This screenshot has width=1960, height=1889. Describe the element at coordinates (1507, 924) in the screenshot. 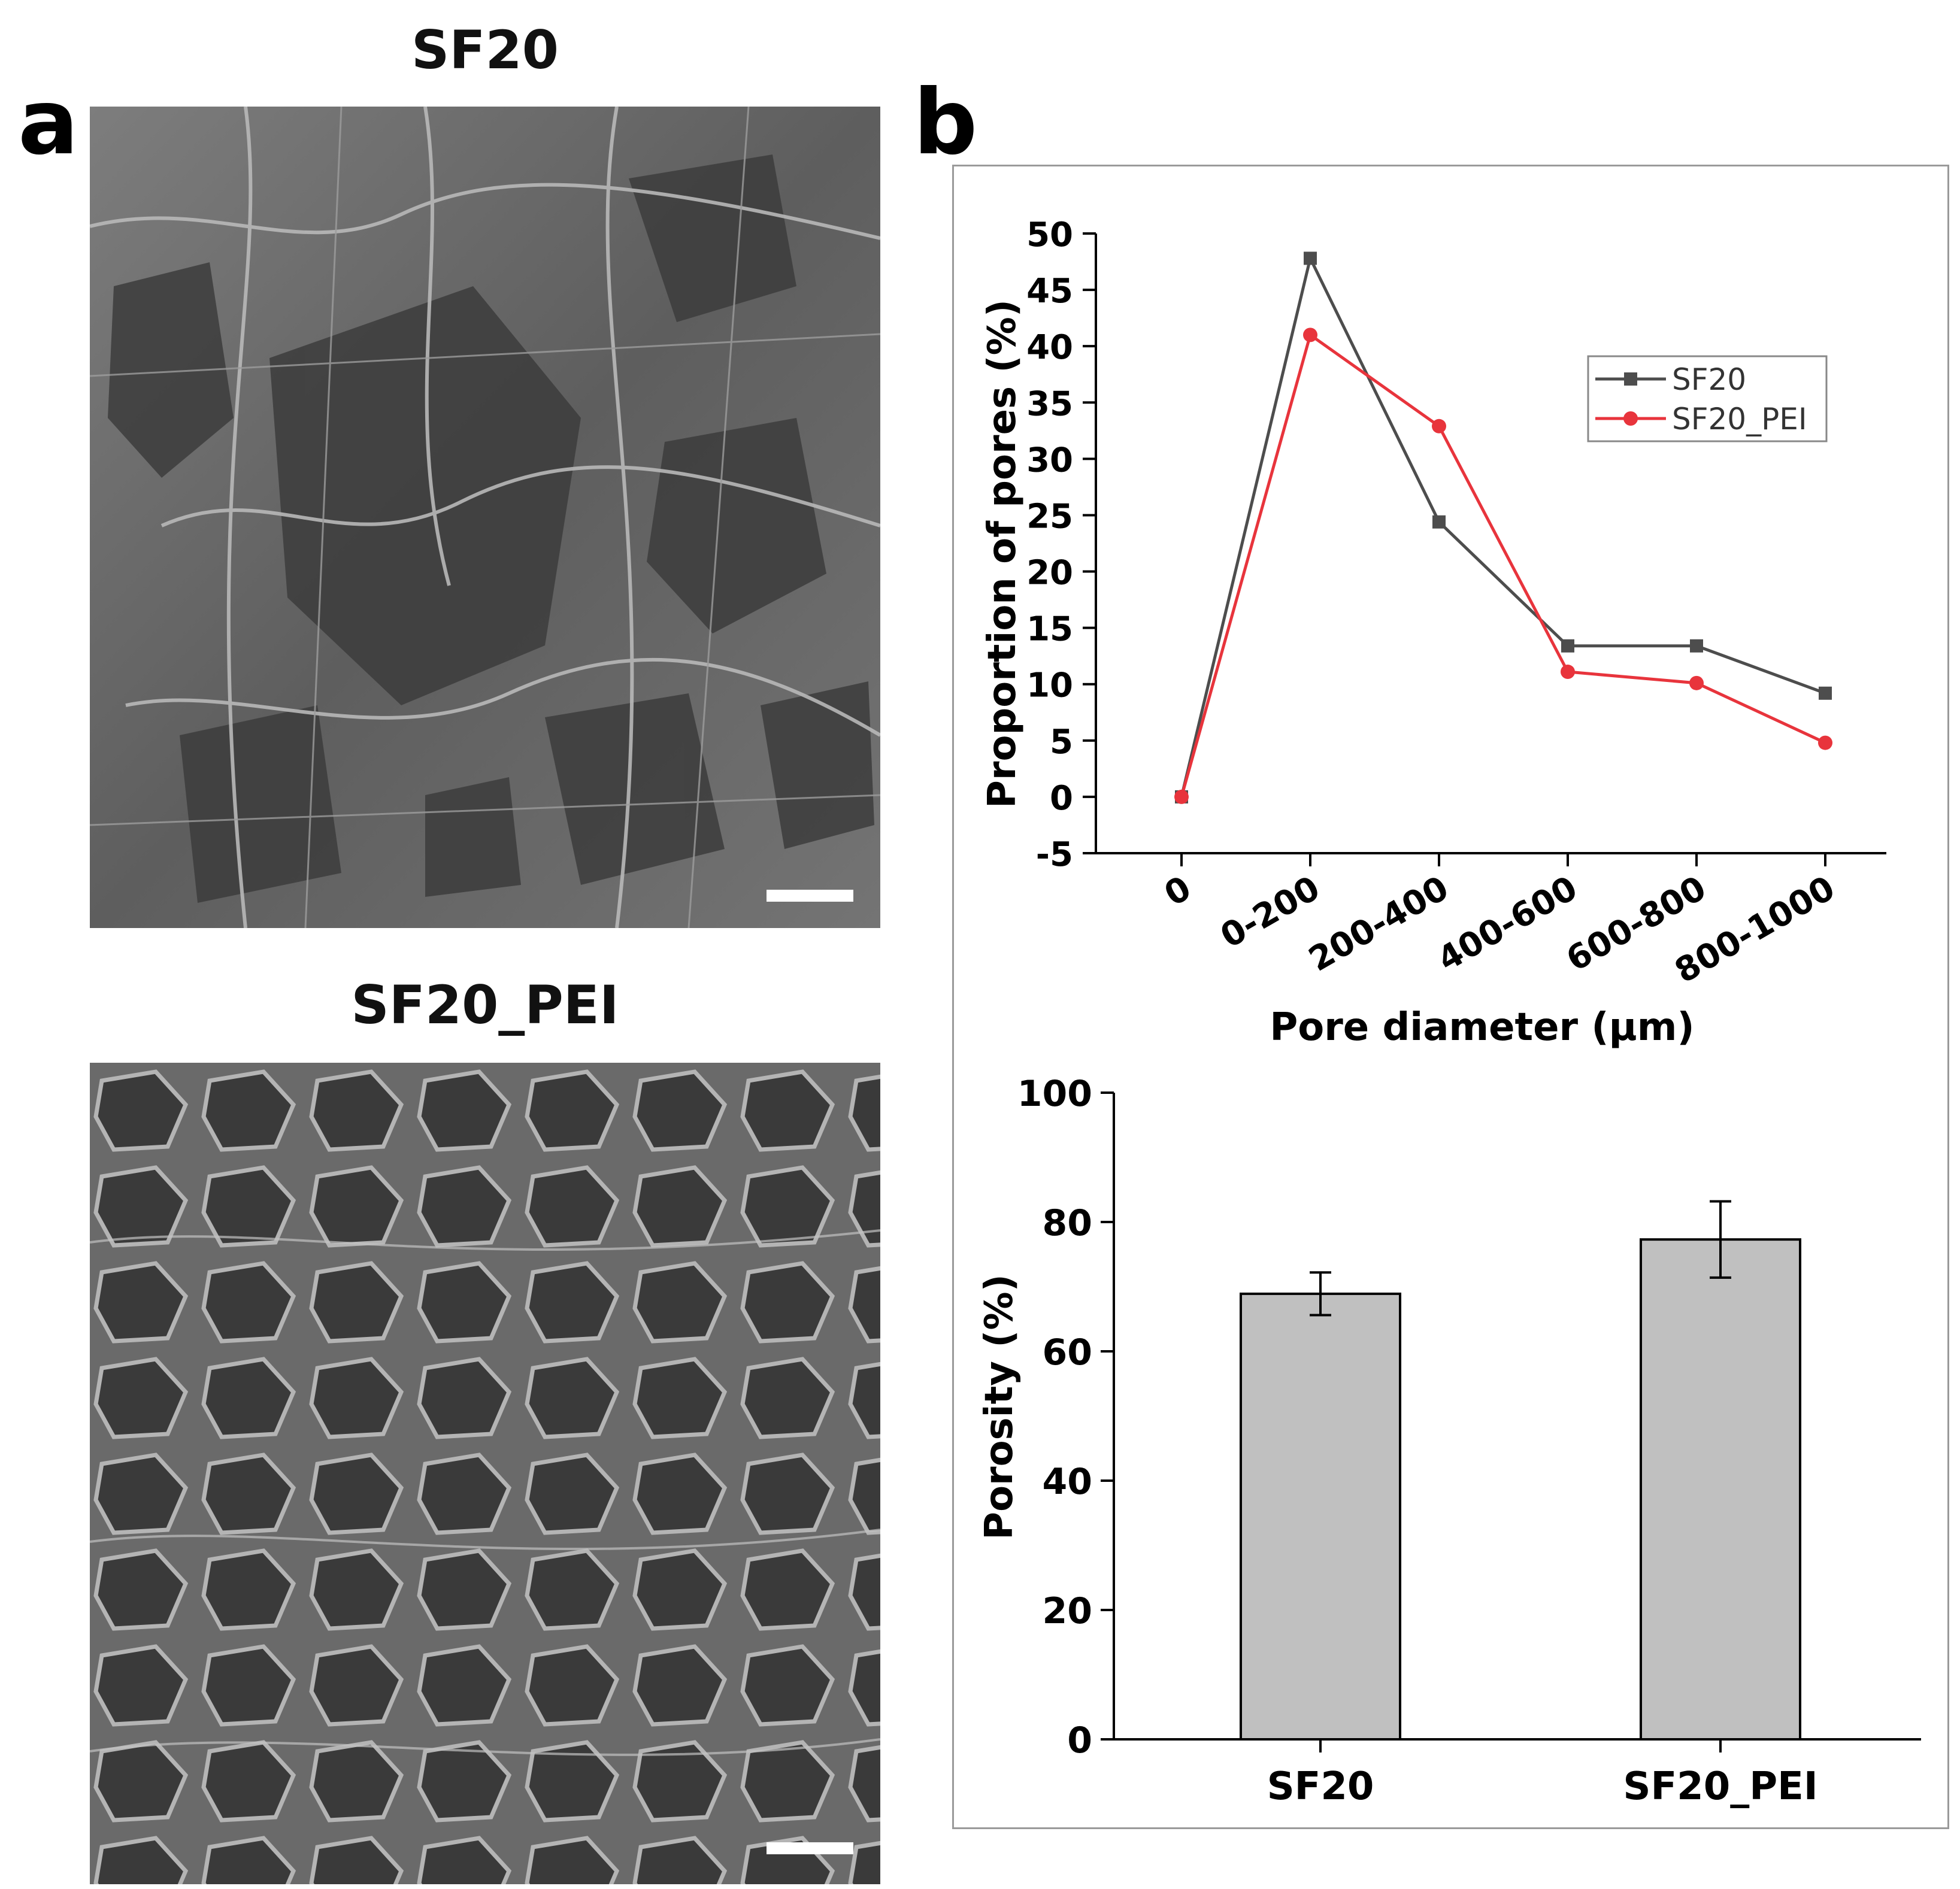

I see `line-chart-x-tick-label: 400-600` at that location.